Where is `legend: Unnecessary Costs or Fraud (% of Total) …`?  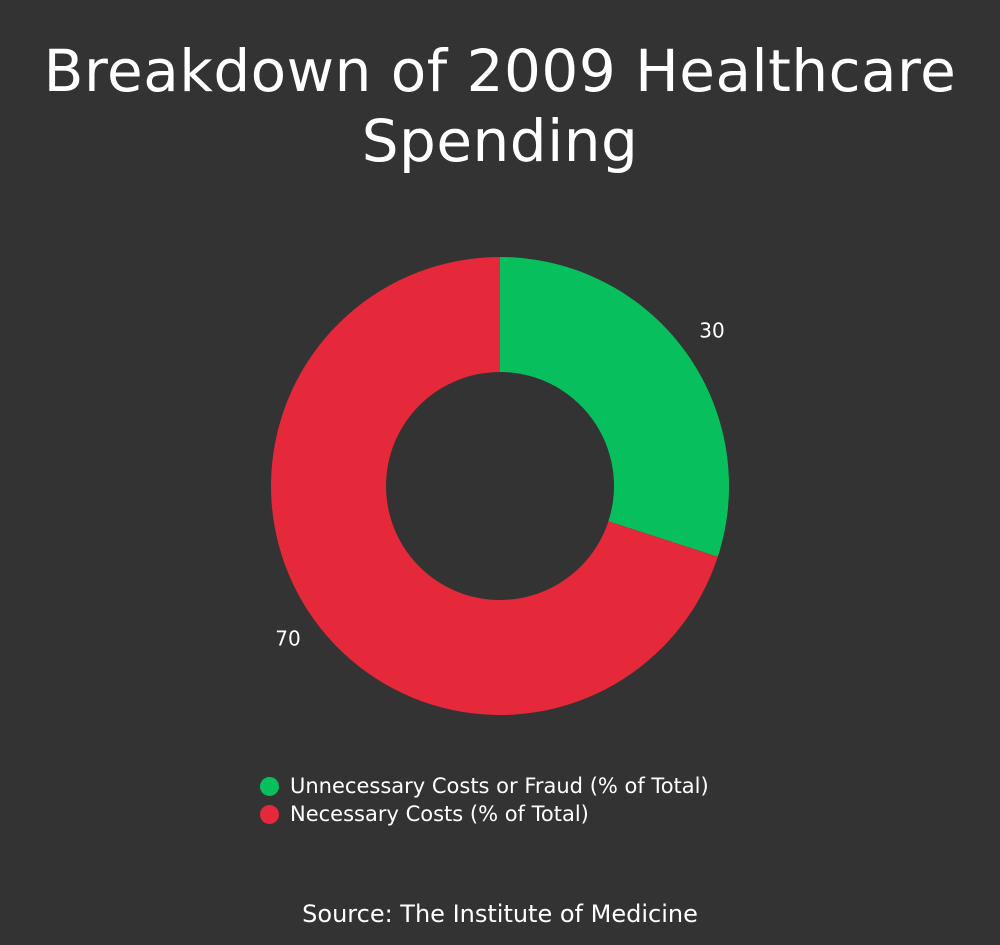 legend: Unnecessary Costs or Fraud (% of Total) … is located at coordinates (484, 800).